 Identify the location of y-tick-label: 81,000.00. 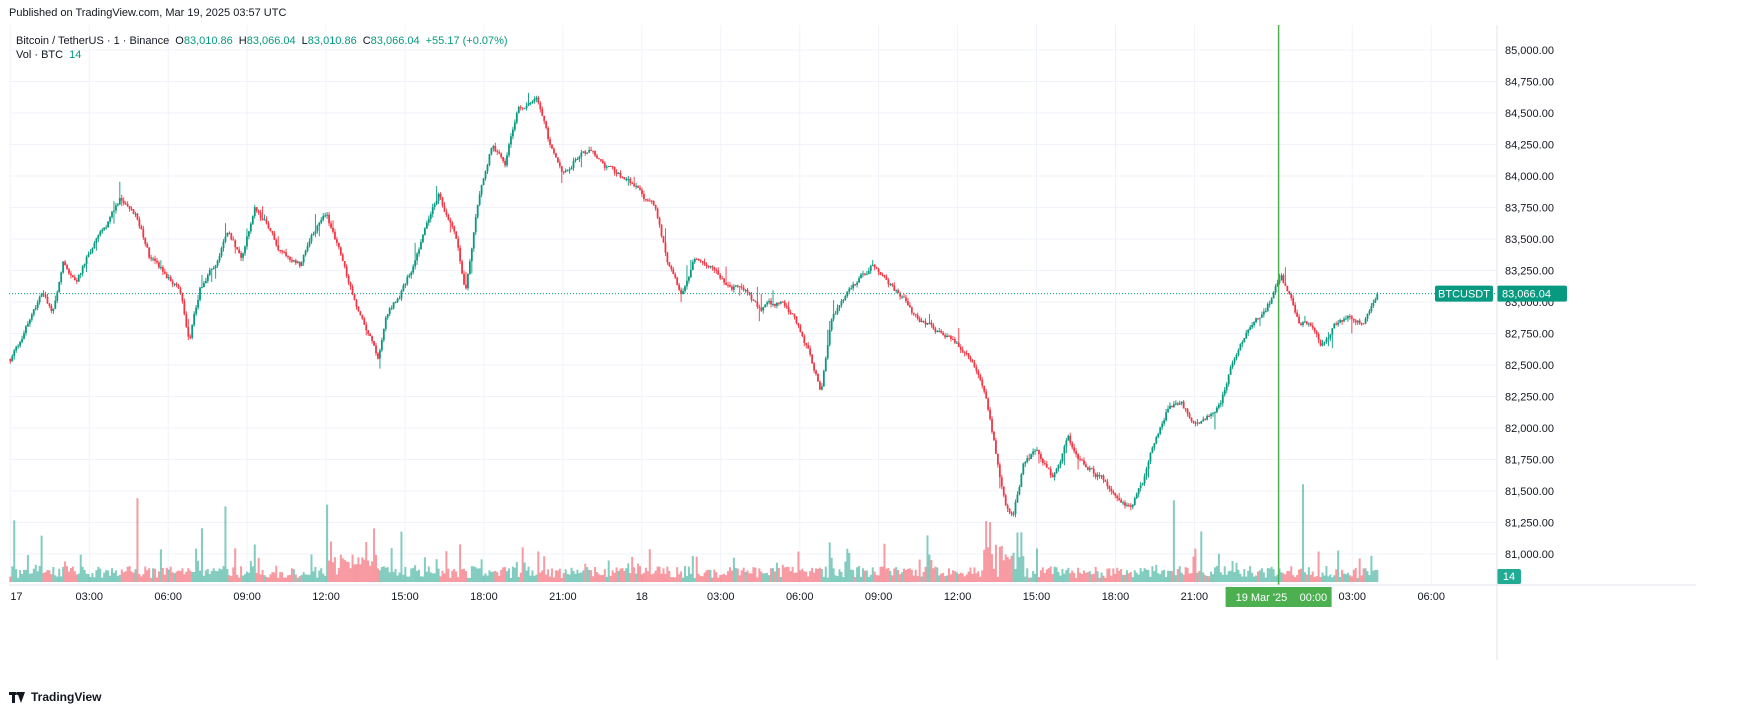
(1529, 555).